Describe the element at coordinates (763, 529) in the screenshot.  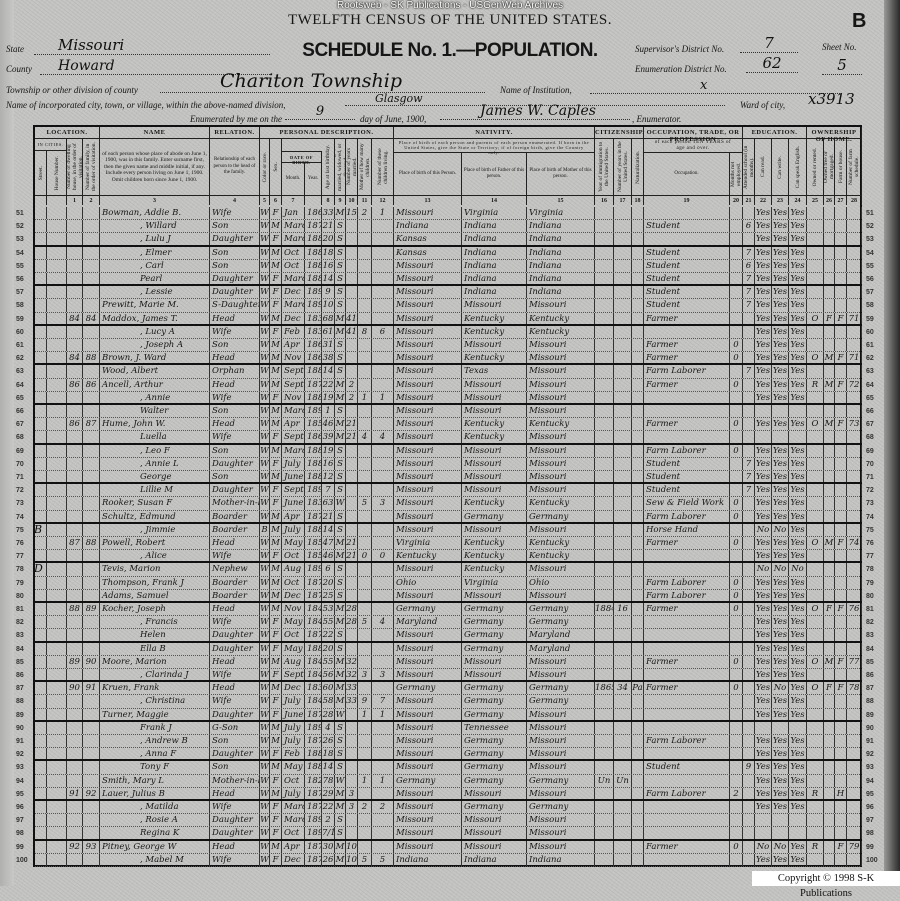
I see `cell-read: No` at that location.